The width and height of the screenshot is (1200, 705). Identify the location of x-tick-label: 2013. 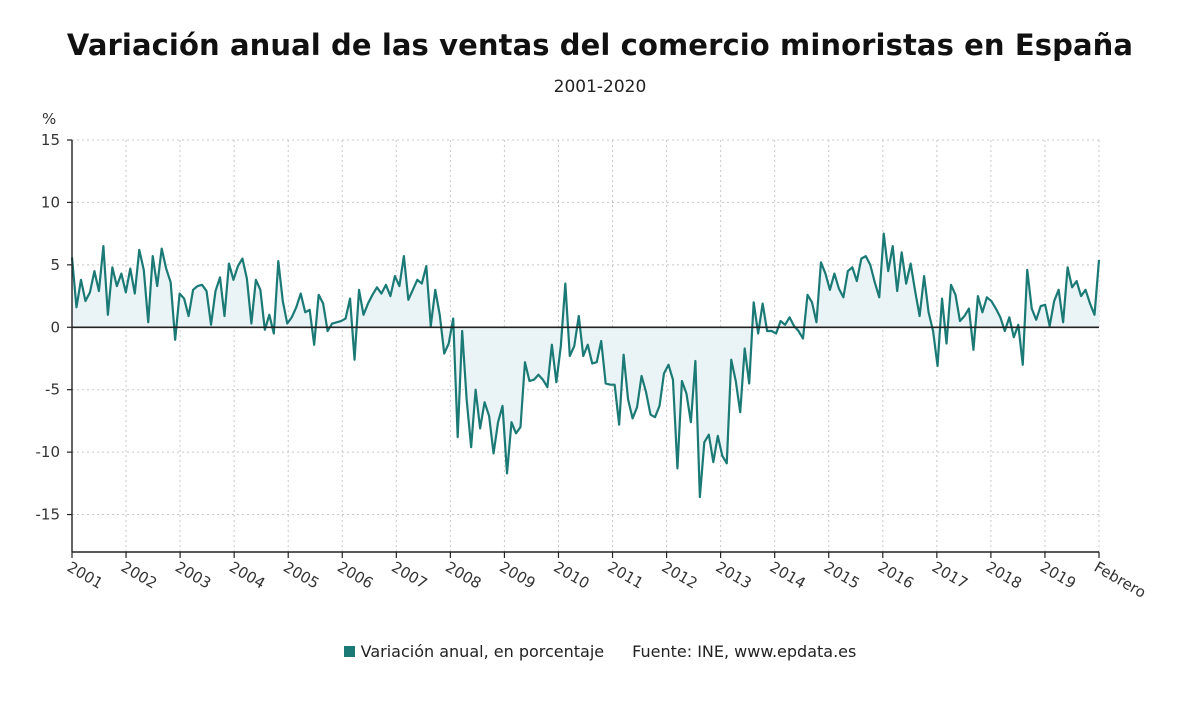
(734, 575).